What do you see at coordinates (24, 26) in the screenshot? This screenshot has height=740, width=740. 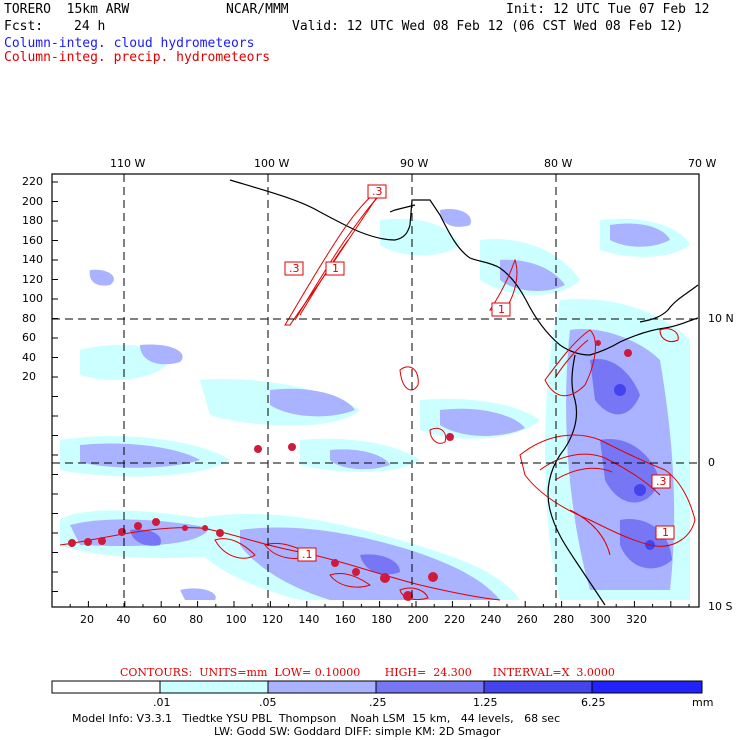 I see `forecast-label: Fcst:` at bounding box center [24, 26].